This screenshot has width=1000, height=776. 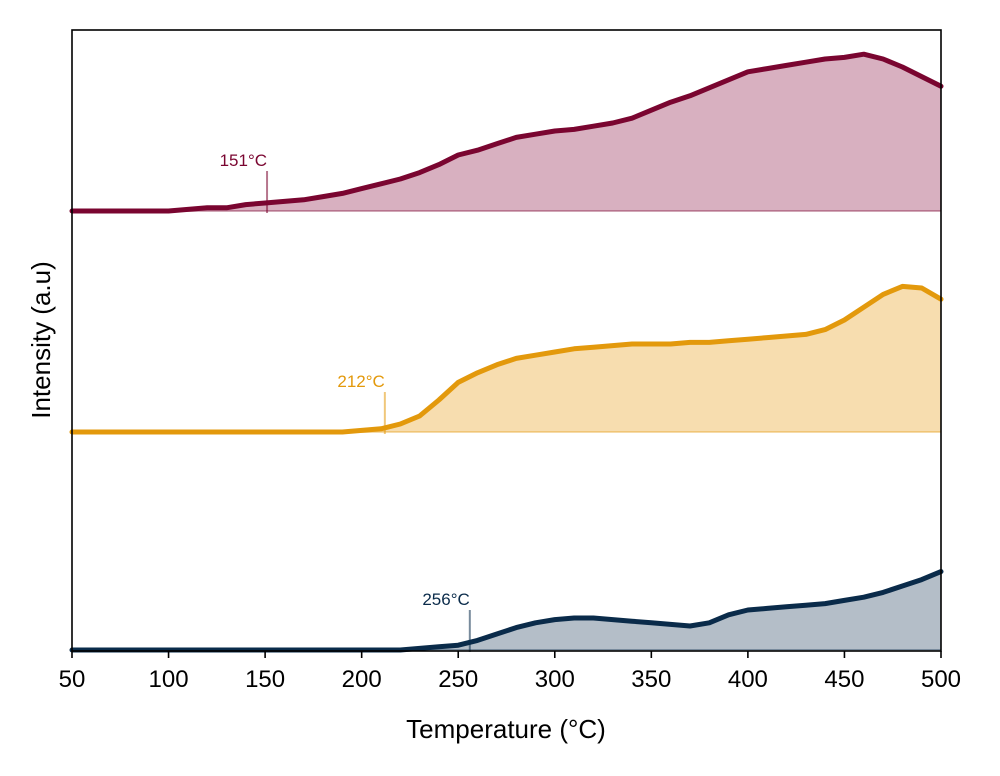 I want to click on x-tick-label: 500, so click(x=941, y=679).